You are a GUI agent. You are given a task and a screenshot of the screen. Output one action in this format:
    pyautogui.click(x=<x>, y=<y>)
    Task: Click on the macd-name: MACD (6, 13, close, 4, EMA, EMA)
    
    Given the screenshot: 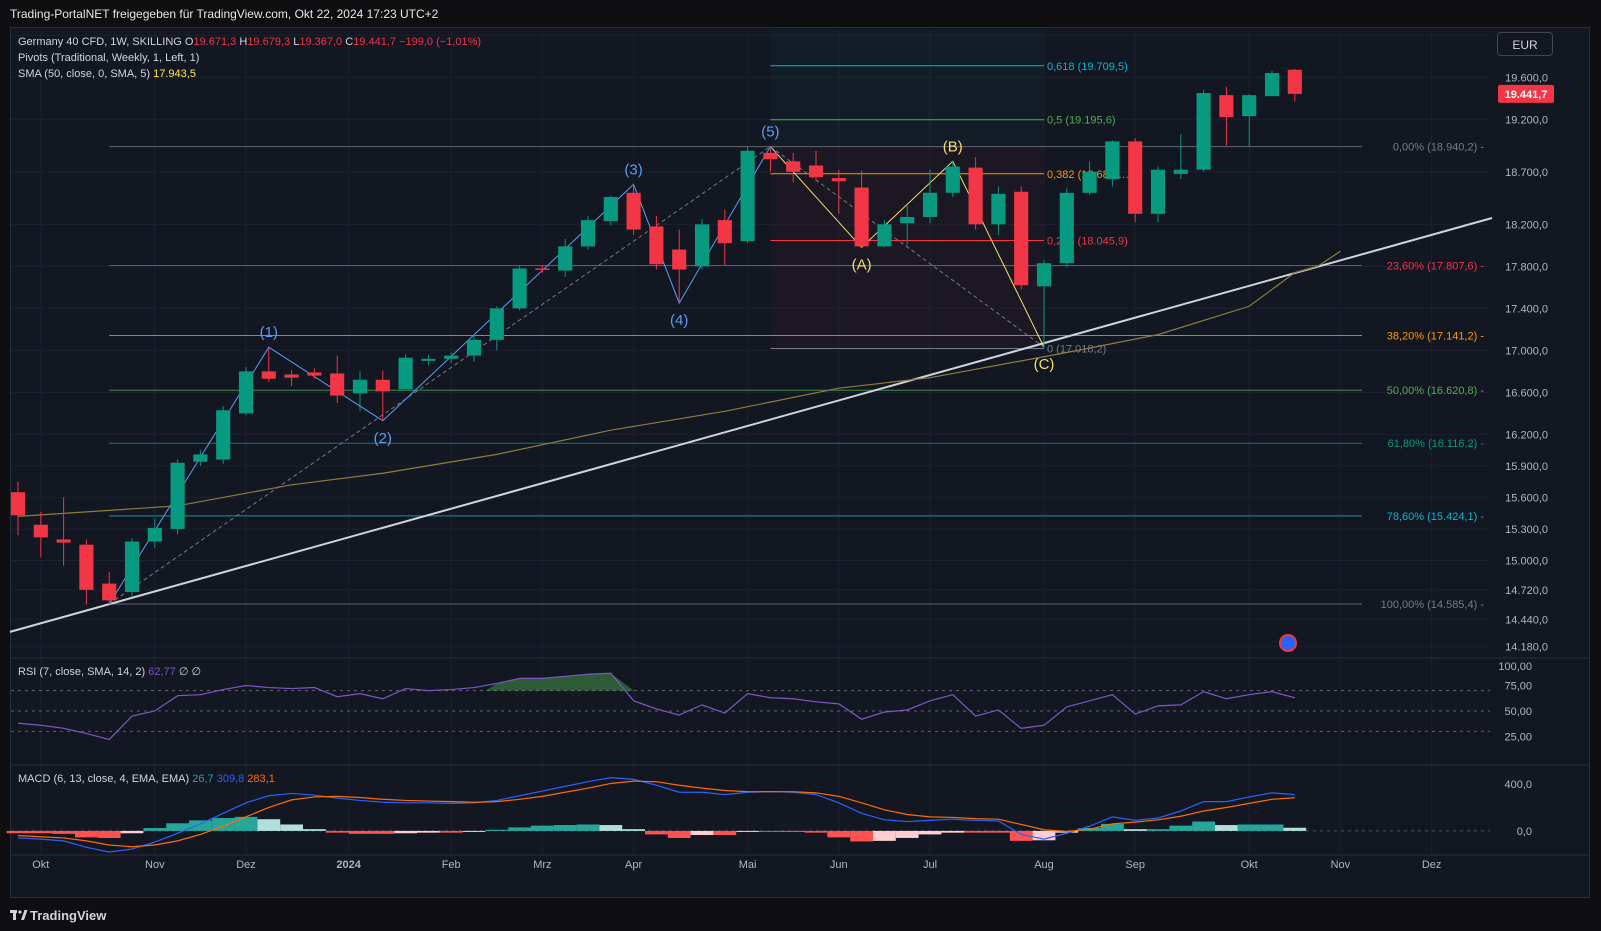 What is the action you would take?
    pyautogui.click(x=104, y=779)
    